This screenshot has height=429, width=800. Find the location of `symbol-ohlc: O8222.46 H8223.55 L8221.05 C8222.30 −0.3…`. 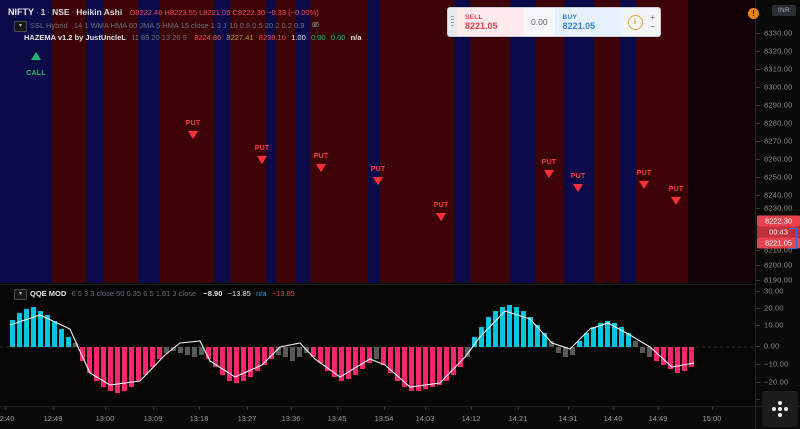

symbol-ohlc: O8222.46 H8223.55 L8221.05 C8222.30 −0.3… is located at coordinates (224, 12).